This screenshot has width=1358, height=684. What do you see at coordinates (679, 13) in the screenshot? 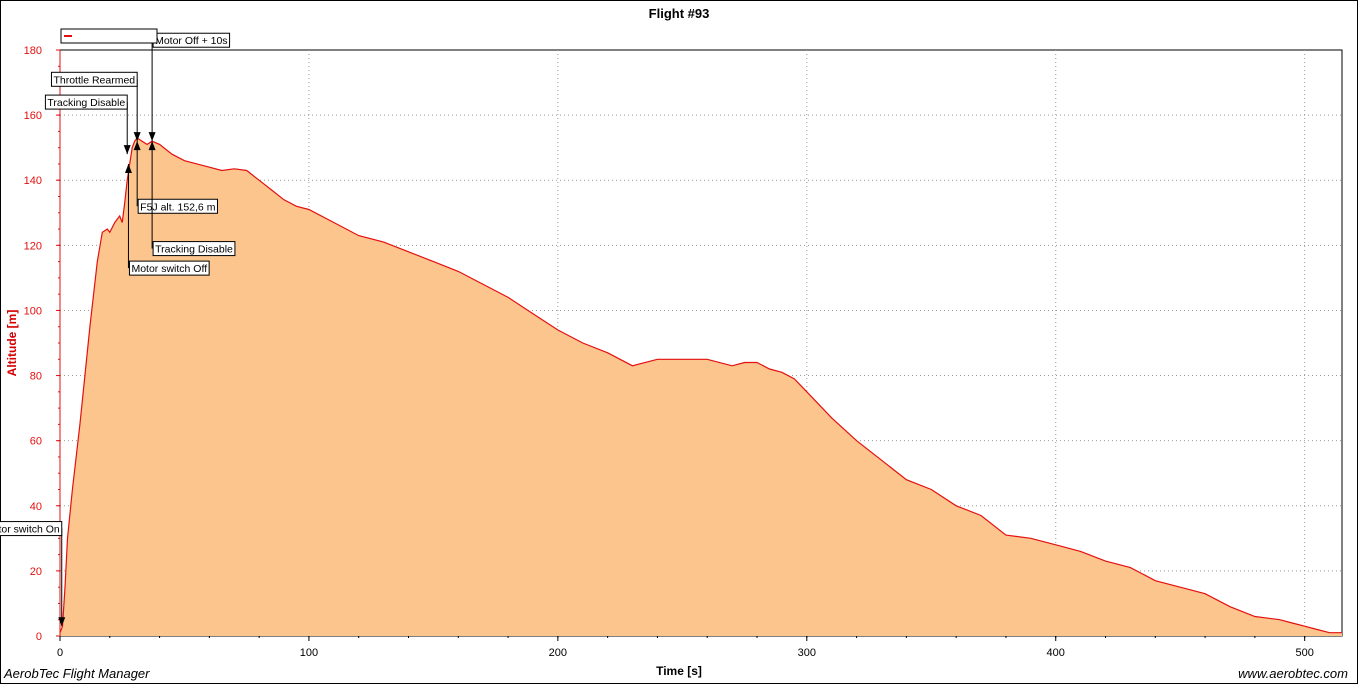
I see `chart-title: Flight #93` at bounding box center [679, 13].